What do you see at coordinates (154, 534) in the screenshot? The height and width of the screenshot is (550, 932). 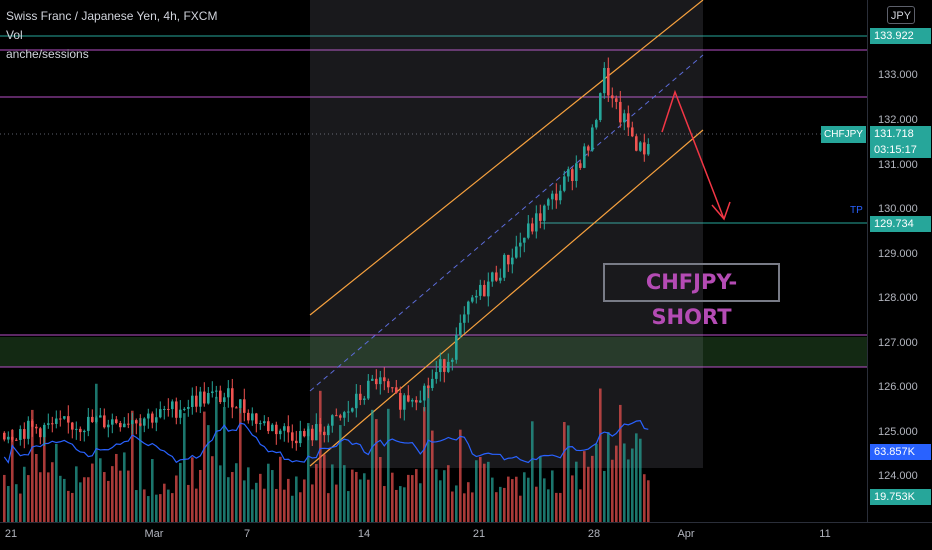 I see `time-tick: Mar` at bounding box center [154, 534].